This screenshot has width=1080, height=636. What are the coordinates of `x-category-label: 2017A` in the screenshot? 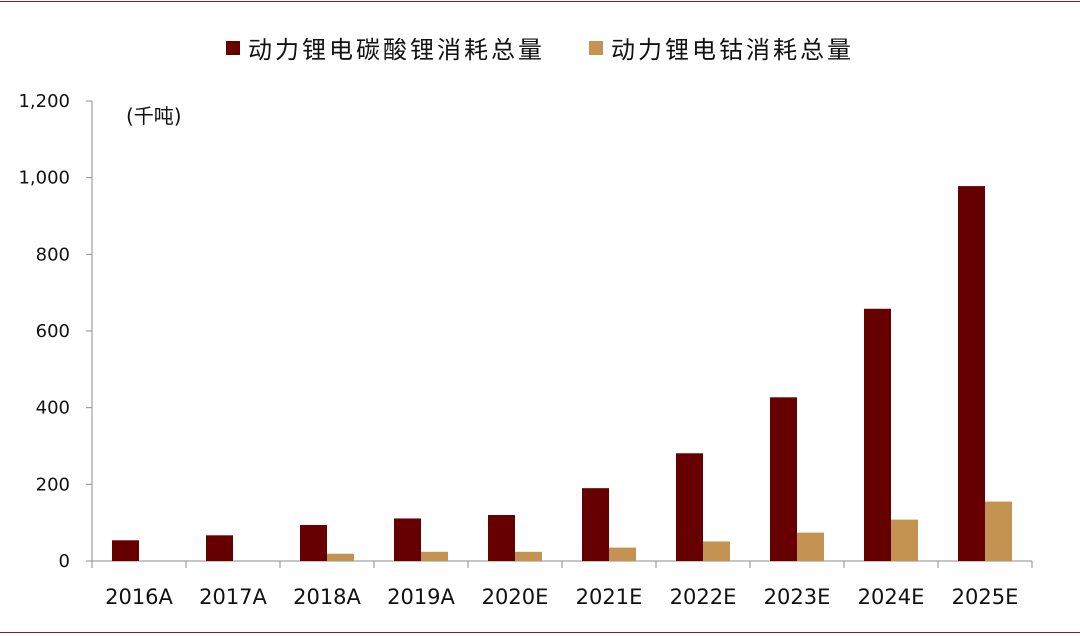 It's located at (233, 597).